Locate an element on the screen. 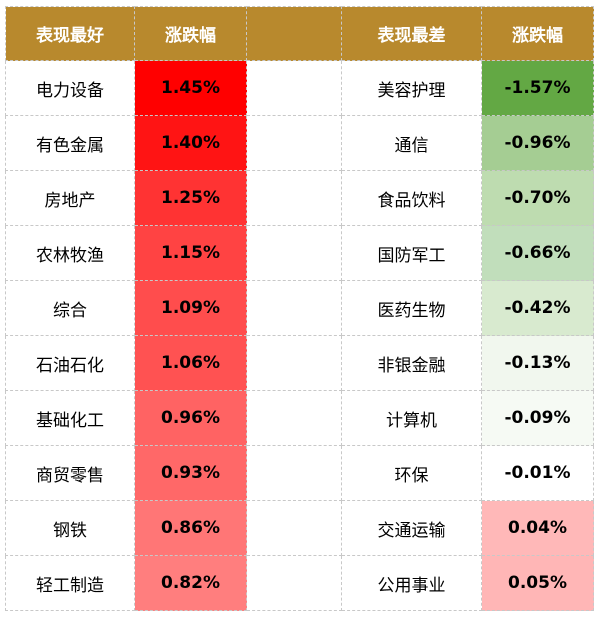 The height and width of the screenshot is (622, 601). table-row: 商贸零售 0.93% 环保 -0.01% is located at coordinates (299, 473).